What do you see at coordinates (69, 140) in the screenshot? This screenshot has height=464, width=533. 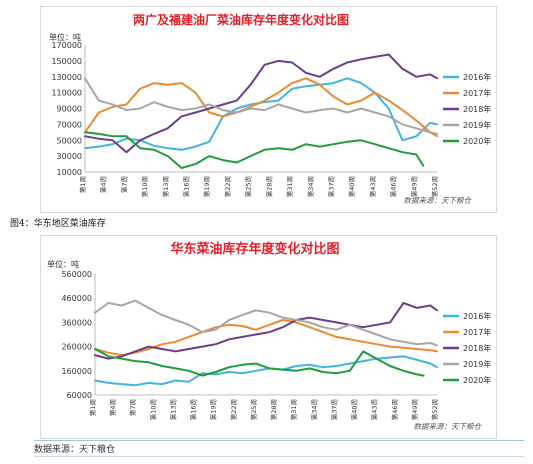 I see `y-tick-label: 50000` at bounding box center [69, 140].